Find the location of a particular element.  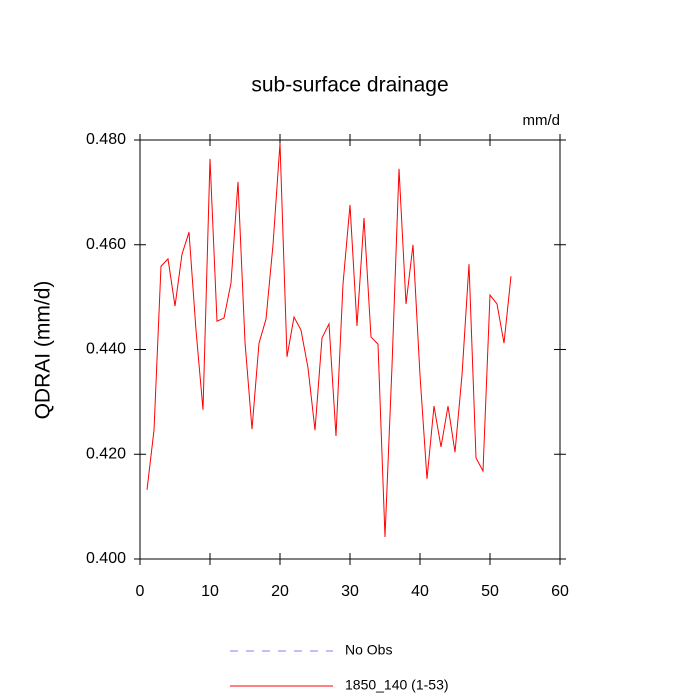

y-tick-label: 0.460 is located at coordinates (106, 244).